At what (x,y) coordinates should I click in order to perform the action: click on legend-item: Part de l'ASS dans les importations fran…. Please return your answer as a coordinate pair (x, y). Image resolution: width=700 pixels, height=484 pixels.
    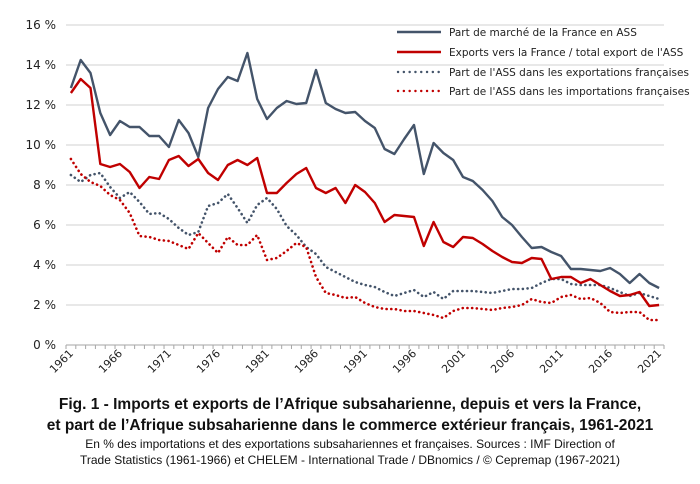
    Looking at the image, I should click on (543, 92).